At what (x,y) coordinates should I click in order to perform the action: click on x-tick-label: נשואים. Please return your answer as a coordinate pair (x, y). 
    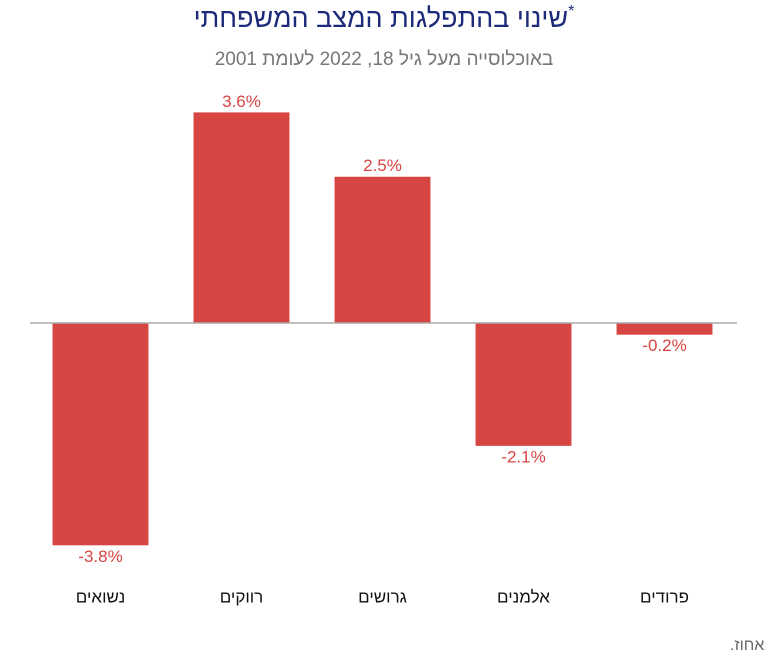
    Looking at the image, I should click on (100, 596).